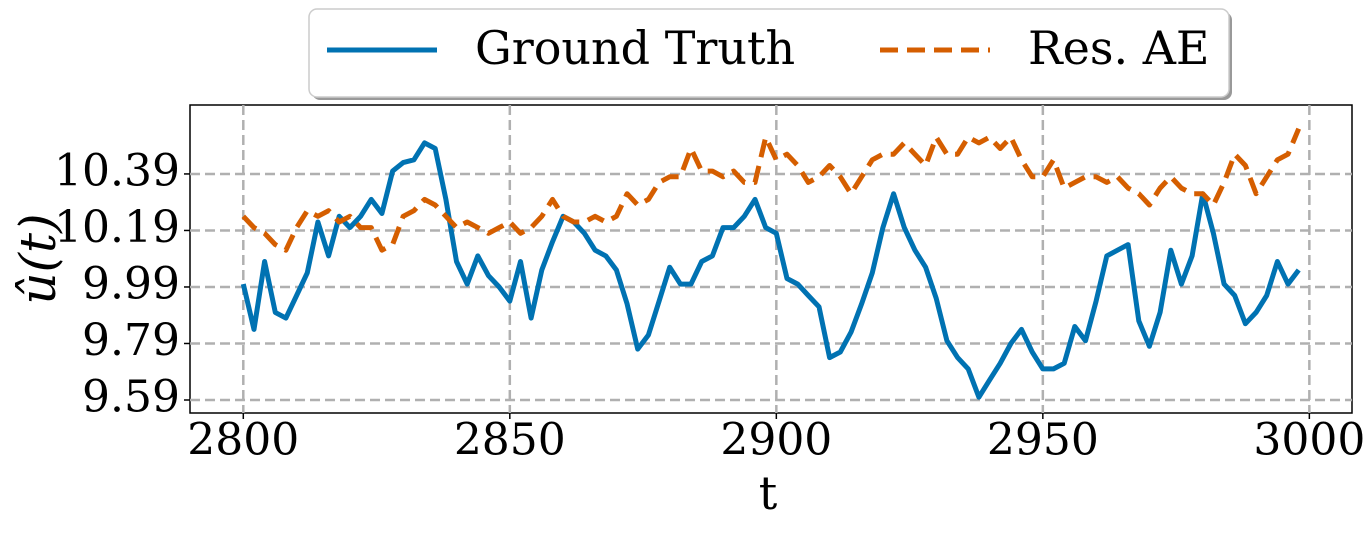  I want to click on x-tick-label: 2850, so click(510, 440).